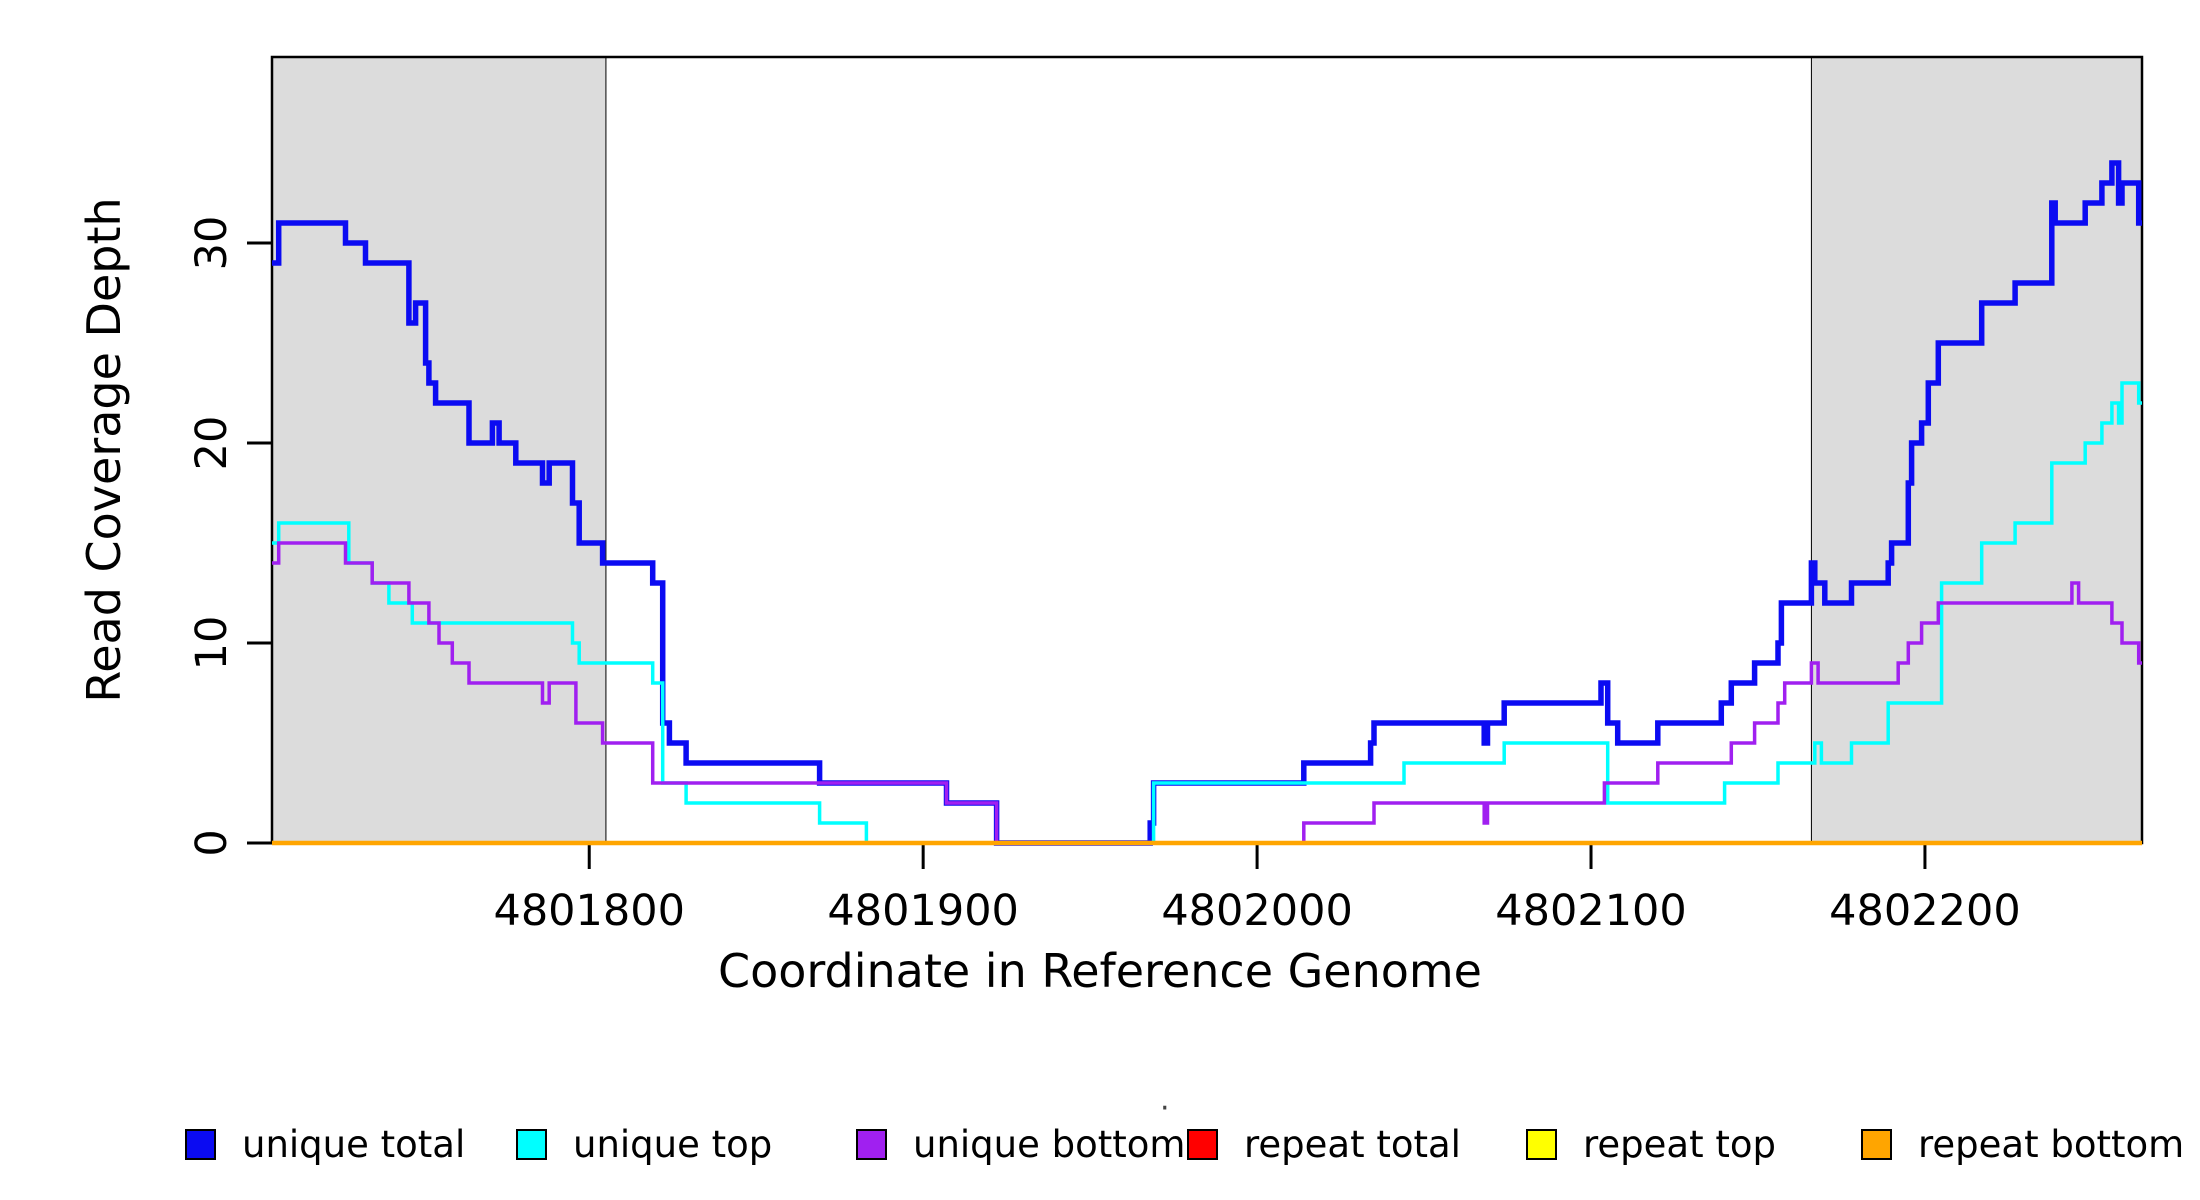  What do you see at coordinates (871, 1144) in the screenshot?
I see `unique-bottom-swatch-icon` at bounding box center [871, 1144].